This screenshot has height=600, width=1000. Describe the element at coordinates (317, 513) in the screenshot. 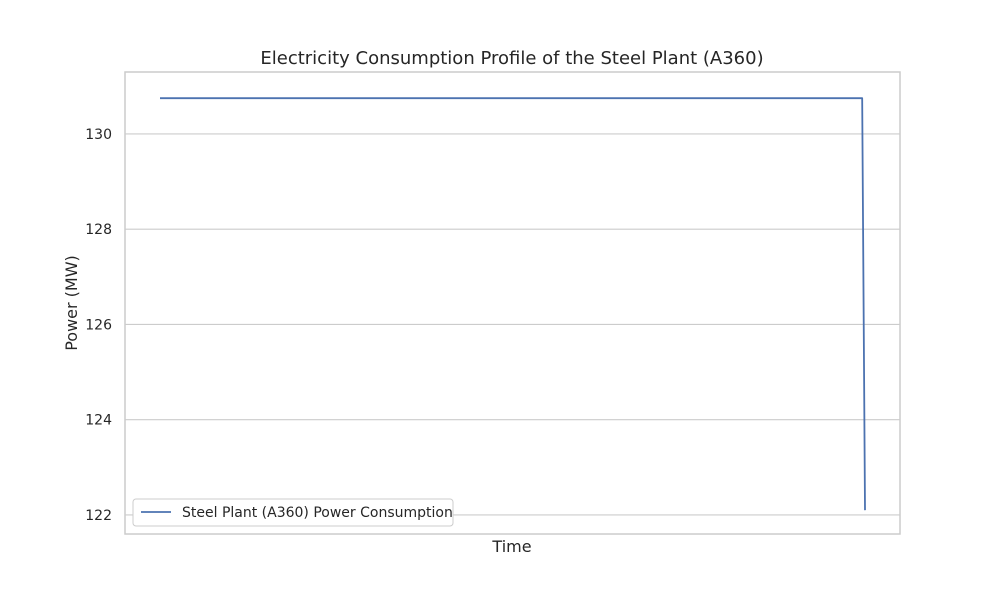

I see `legend-label: Steel Plant (A360) Power Consumption` at that location.